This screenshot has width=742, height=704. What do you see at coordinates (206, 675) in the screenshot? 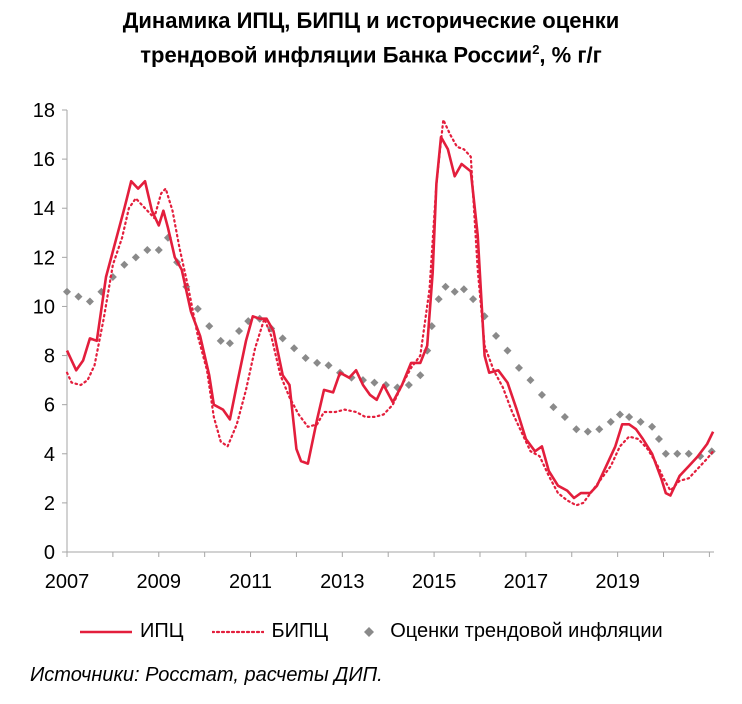
I see `source-note: Источники: Росстат, расчеты ДИП.` at bounding box center [206, 675].